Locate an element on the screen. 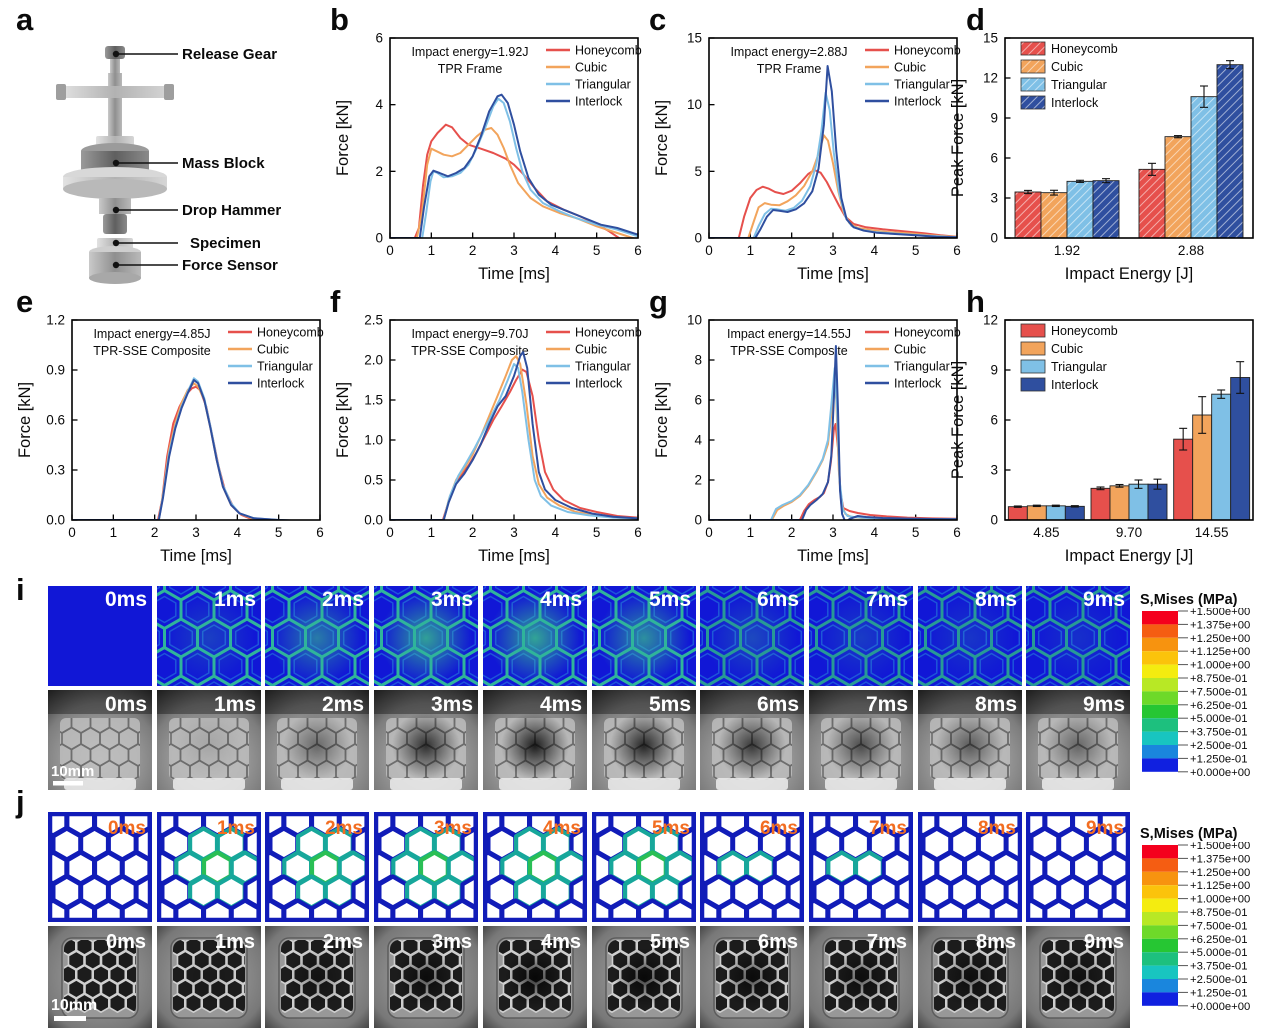 This screenshot has width=1267, height=1029. sim-image: 6ms is located at coordinates (765, 638).